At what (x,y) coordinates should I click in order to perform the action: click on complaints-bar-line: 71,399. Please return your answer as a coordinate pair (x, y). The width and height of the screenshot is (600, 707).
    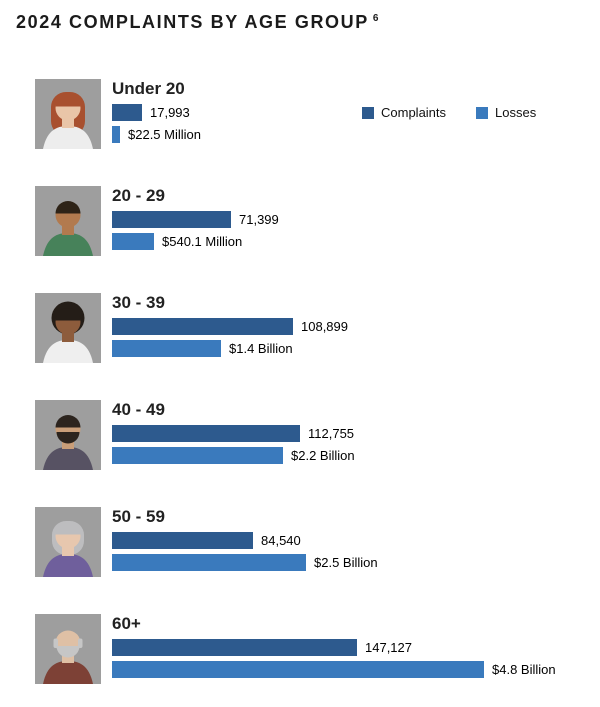
    Looking at the image, I should click on (195, 219).